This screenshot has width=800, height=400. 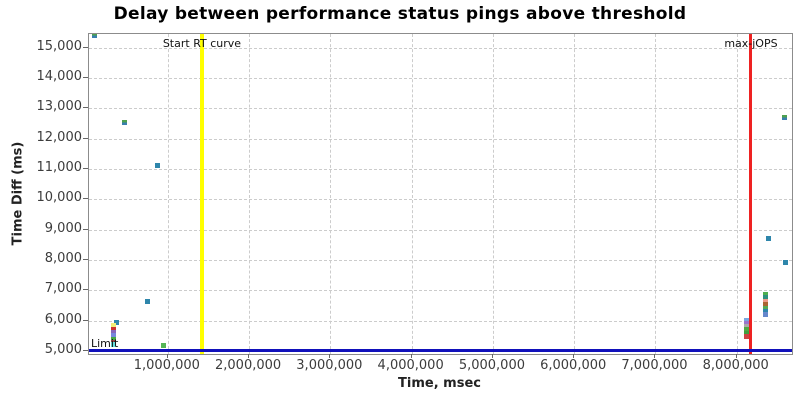 What do you see at coordinates (59, 46) in the screenshot?
I see `y-axis-tick-label: 15,000` at bounding box center [59, 46].